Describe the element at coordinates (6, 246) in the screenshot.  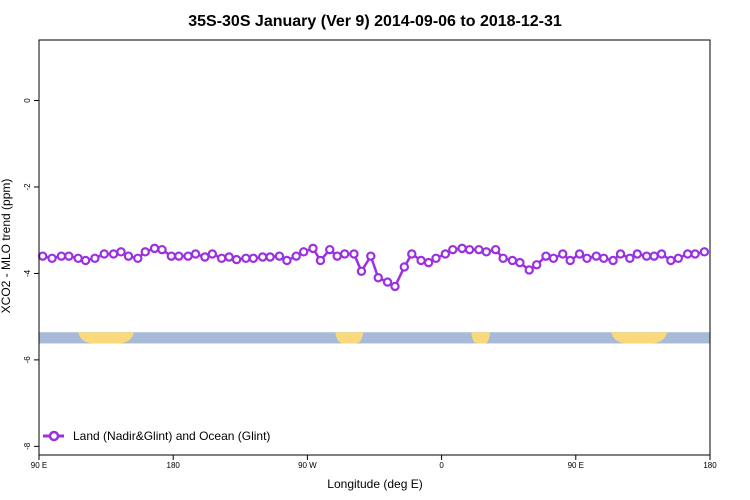
I see `y-axis-label: XCO2 - MLO trend (ppm)` at that location.